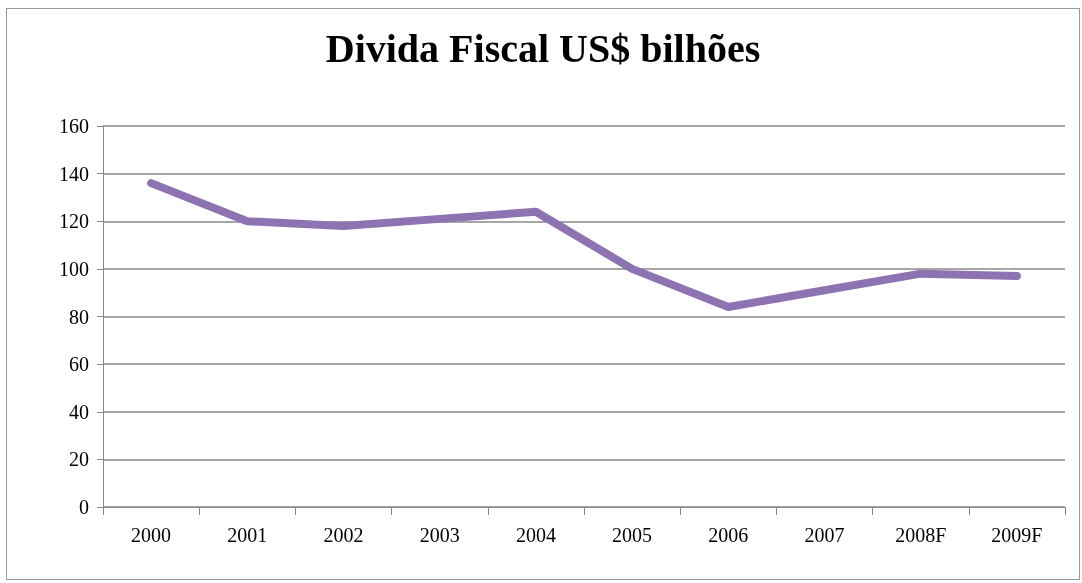 The height and width of the screenshot is (583, 1082). I want to click on y-tick-label: 40, so click(79, 411).